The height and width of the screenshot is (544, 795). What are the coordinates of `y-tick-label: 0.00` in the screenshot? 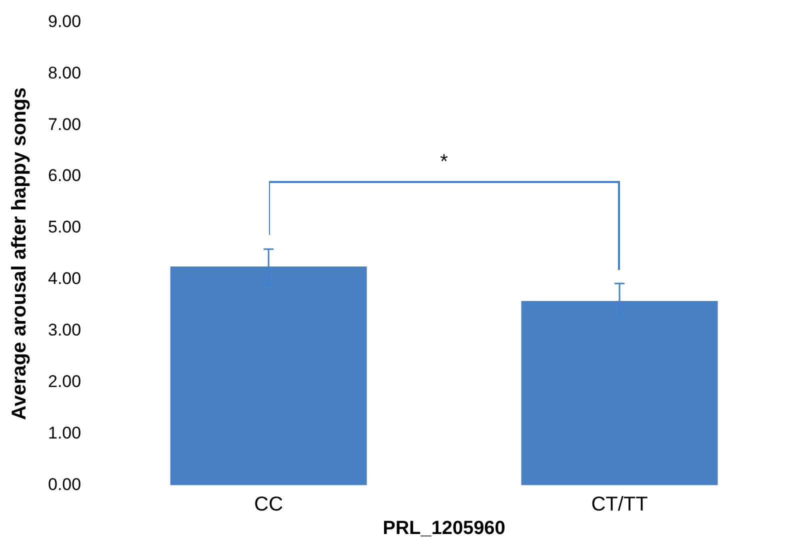 It's located at (65, 484).